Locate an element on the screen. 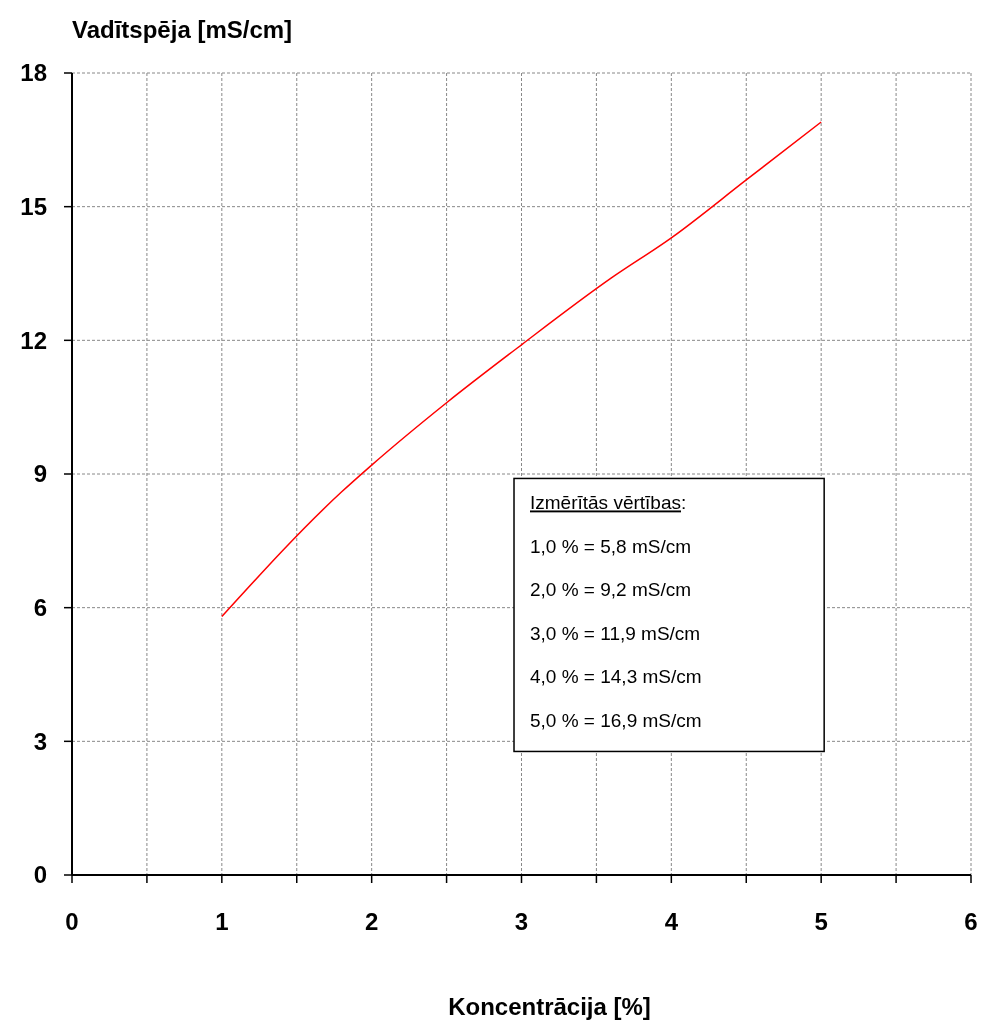 The image size is (983, 1023). y-tick-label: 6 is located at coordinates (40, 608).